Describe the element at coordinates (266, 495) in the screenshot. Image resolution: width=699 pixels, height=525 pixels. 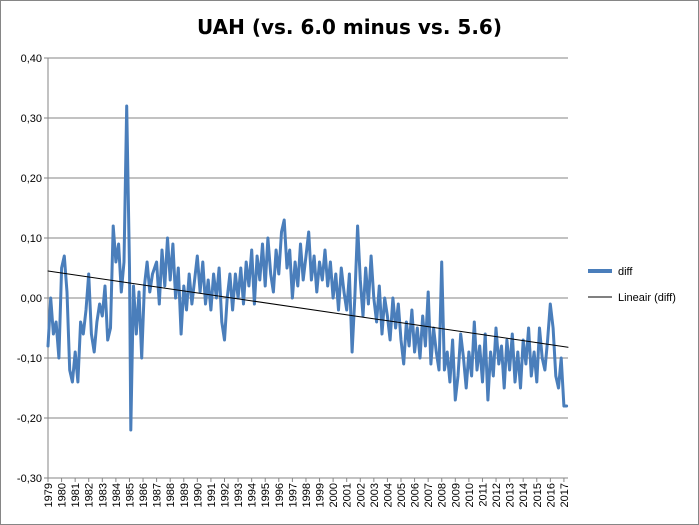
I see `x-tick-label: 1995` at that location.